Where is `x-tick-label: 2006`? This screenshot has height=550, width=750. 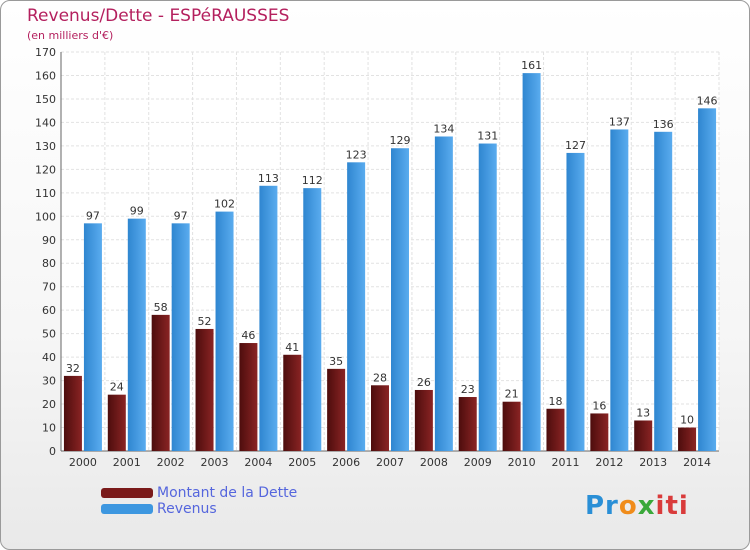 x-tick-label: 2006 is located at coordinates (346, 462).